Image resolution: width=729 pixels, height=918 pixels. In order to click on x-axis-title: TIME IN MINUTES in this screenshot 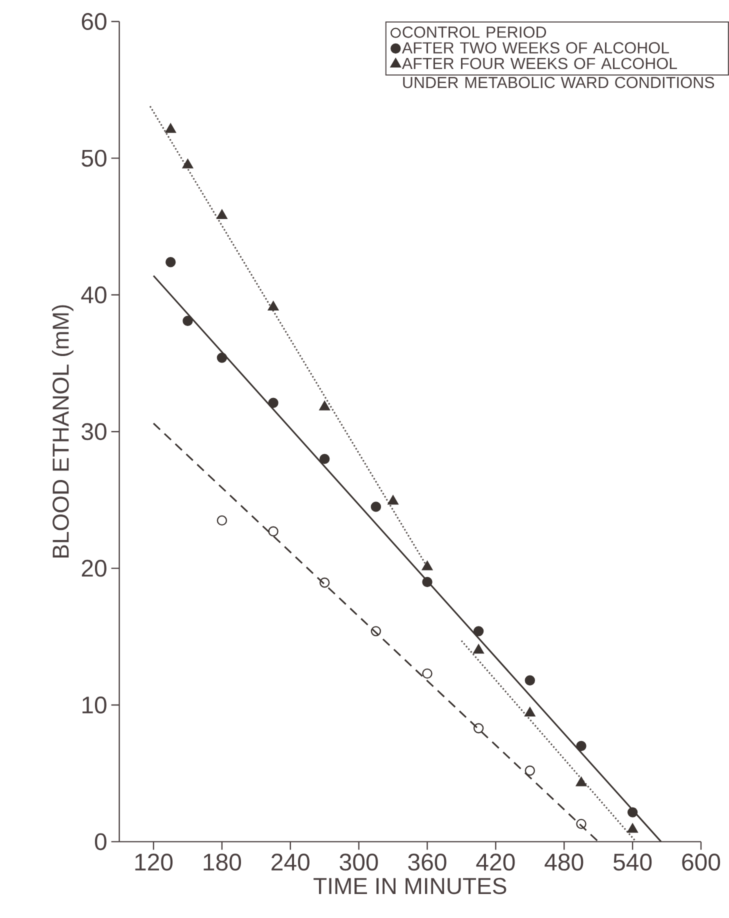, I will do `click(410, 886)`.